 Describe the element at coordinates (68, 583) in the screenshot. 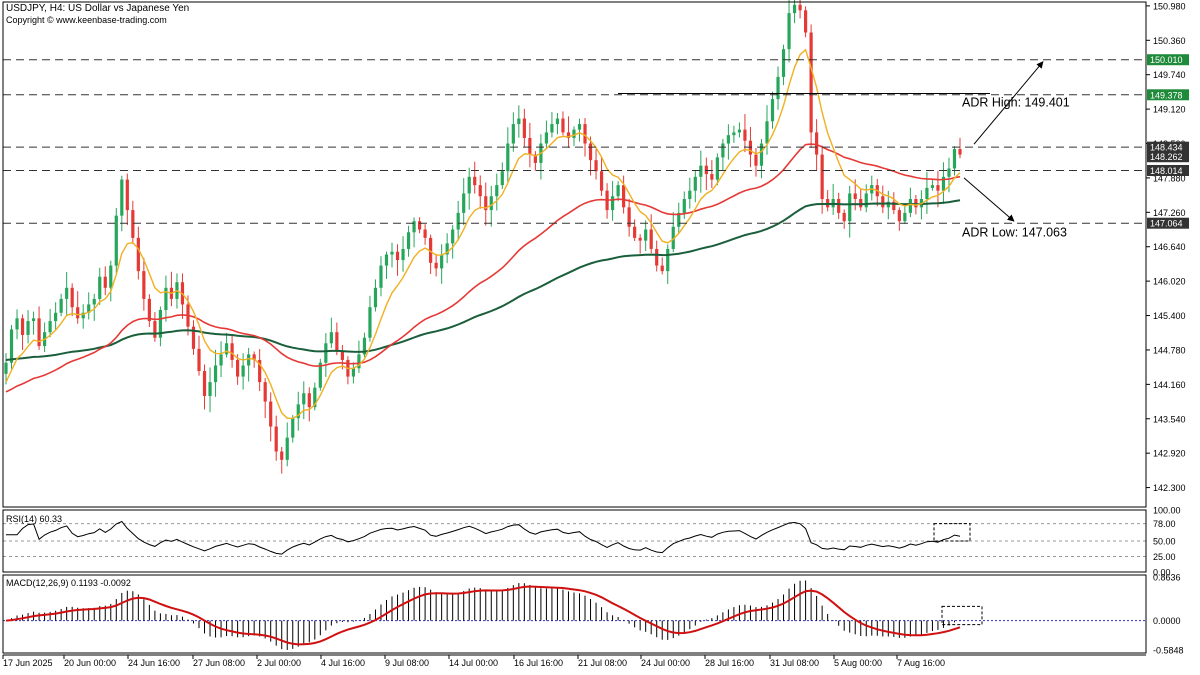

I see `macd-title: MACD(12,26,9) 0.1193 -0.0092` at that location.